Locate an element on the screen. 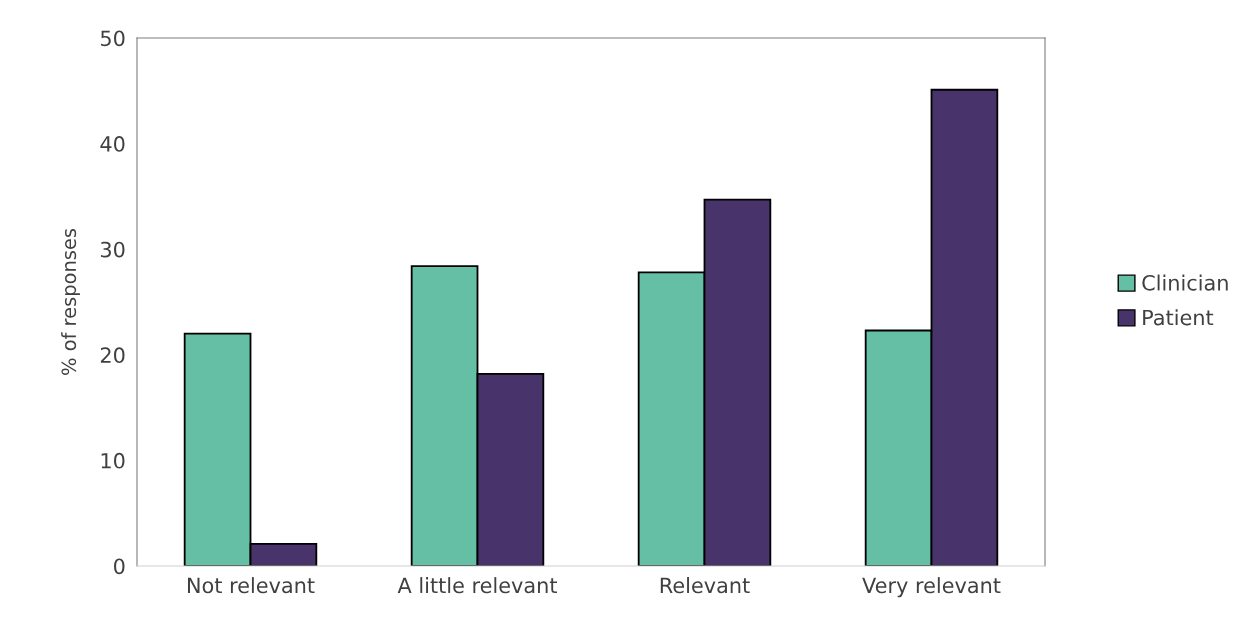 The image size is (1233, 628). x-tick-label: A little relevant is located at coordinates (477, 585).